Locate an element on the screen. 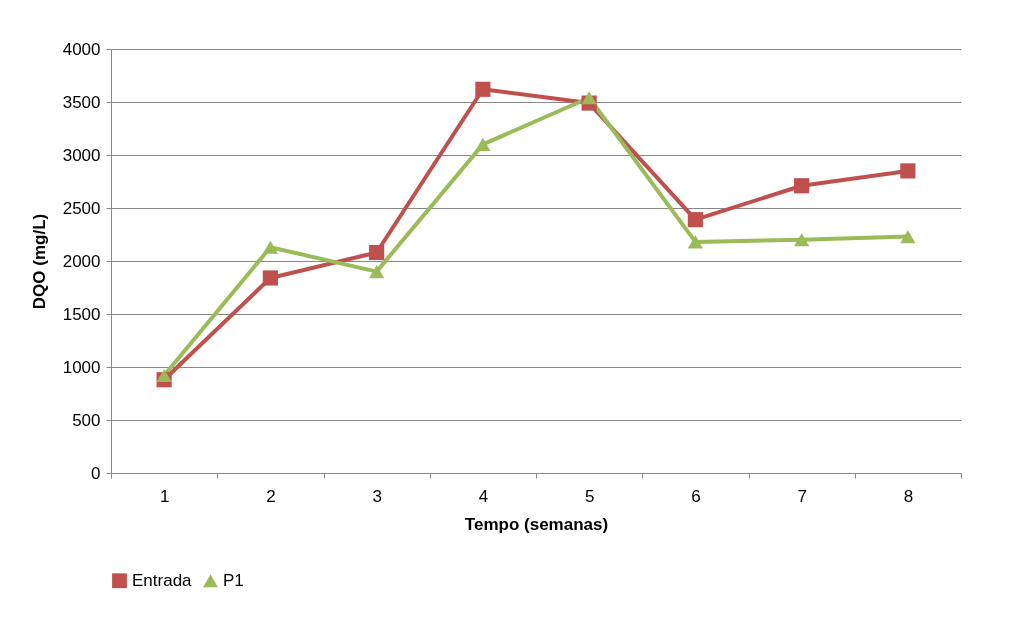  y-tick-label: 1000 is located at coordinates (81, 367).